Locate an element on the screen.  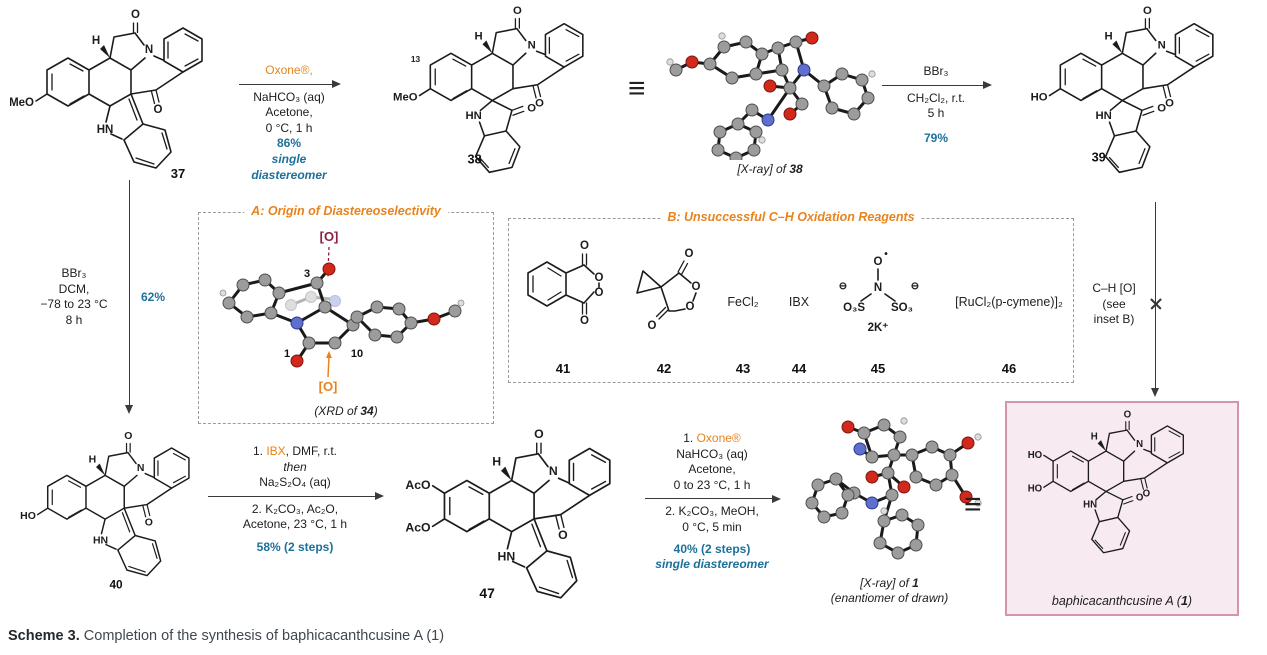
xrd-34-model: [O] [O] is located at coordinates (342, 311).